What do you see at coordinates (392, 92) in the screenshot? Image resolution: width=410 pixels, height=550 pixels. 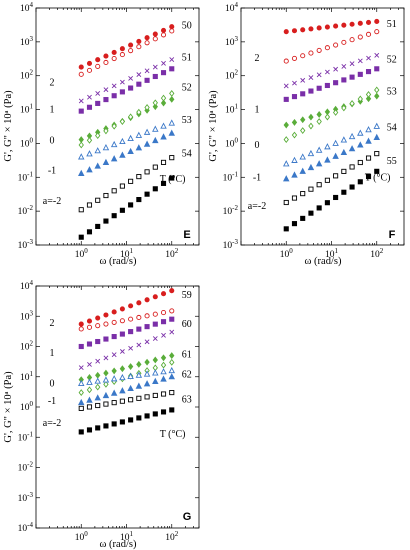 I see `temperature-label: 53` at bounding box center [392, 92].